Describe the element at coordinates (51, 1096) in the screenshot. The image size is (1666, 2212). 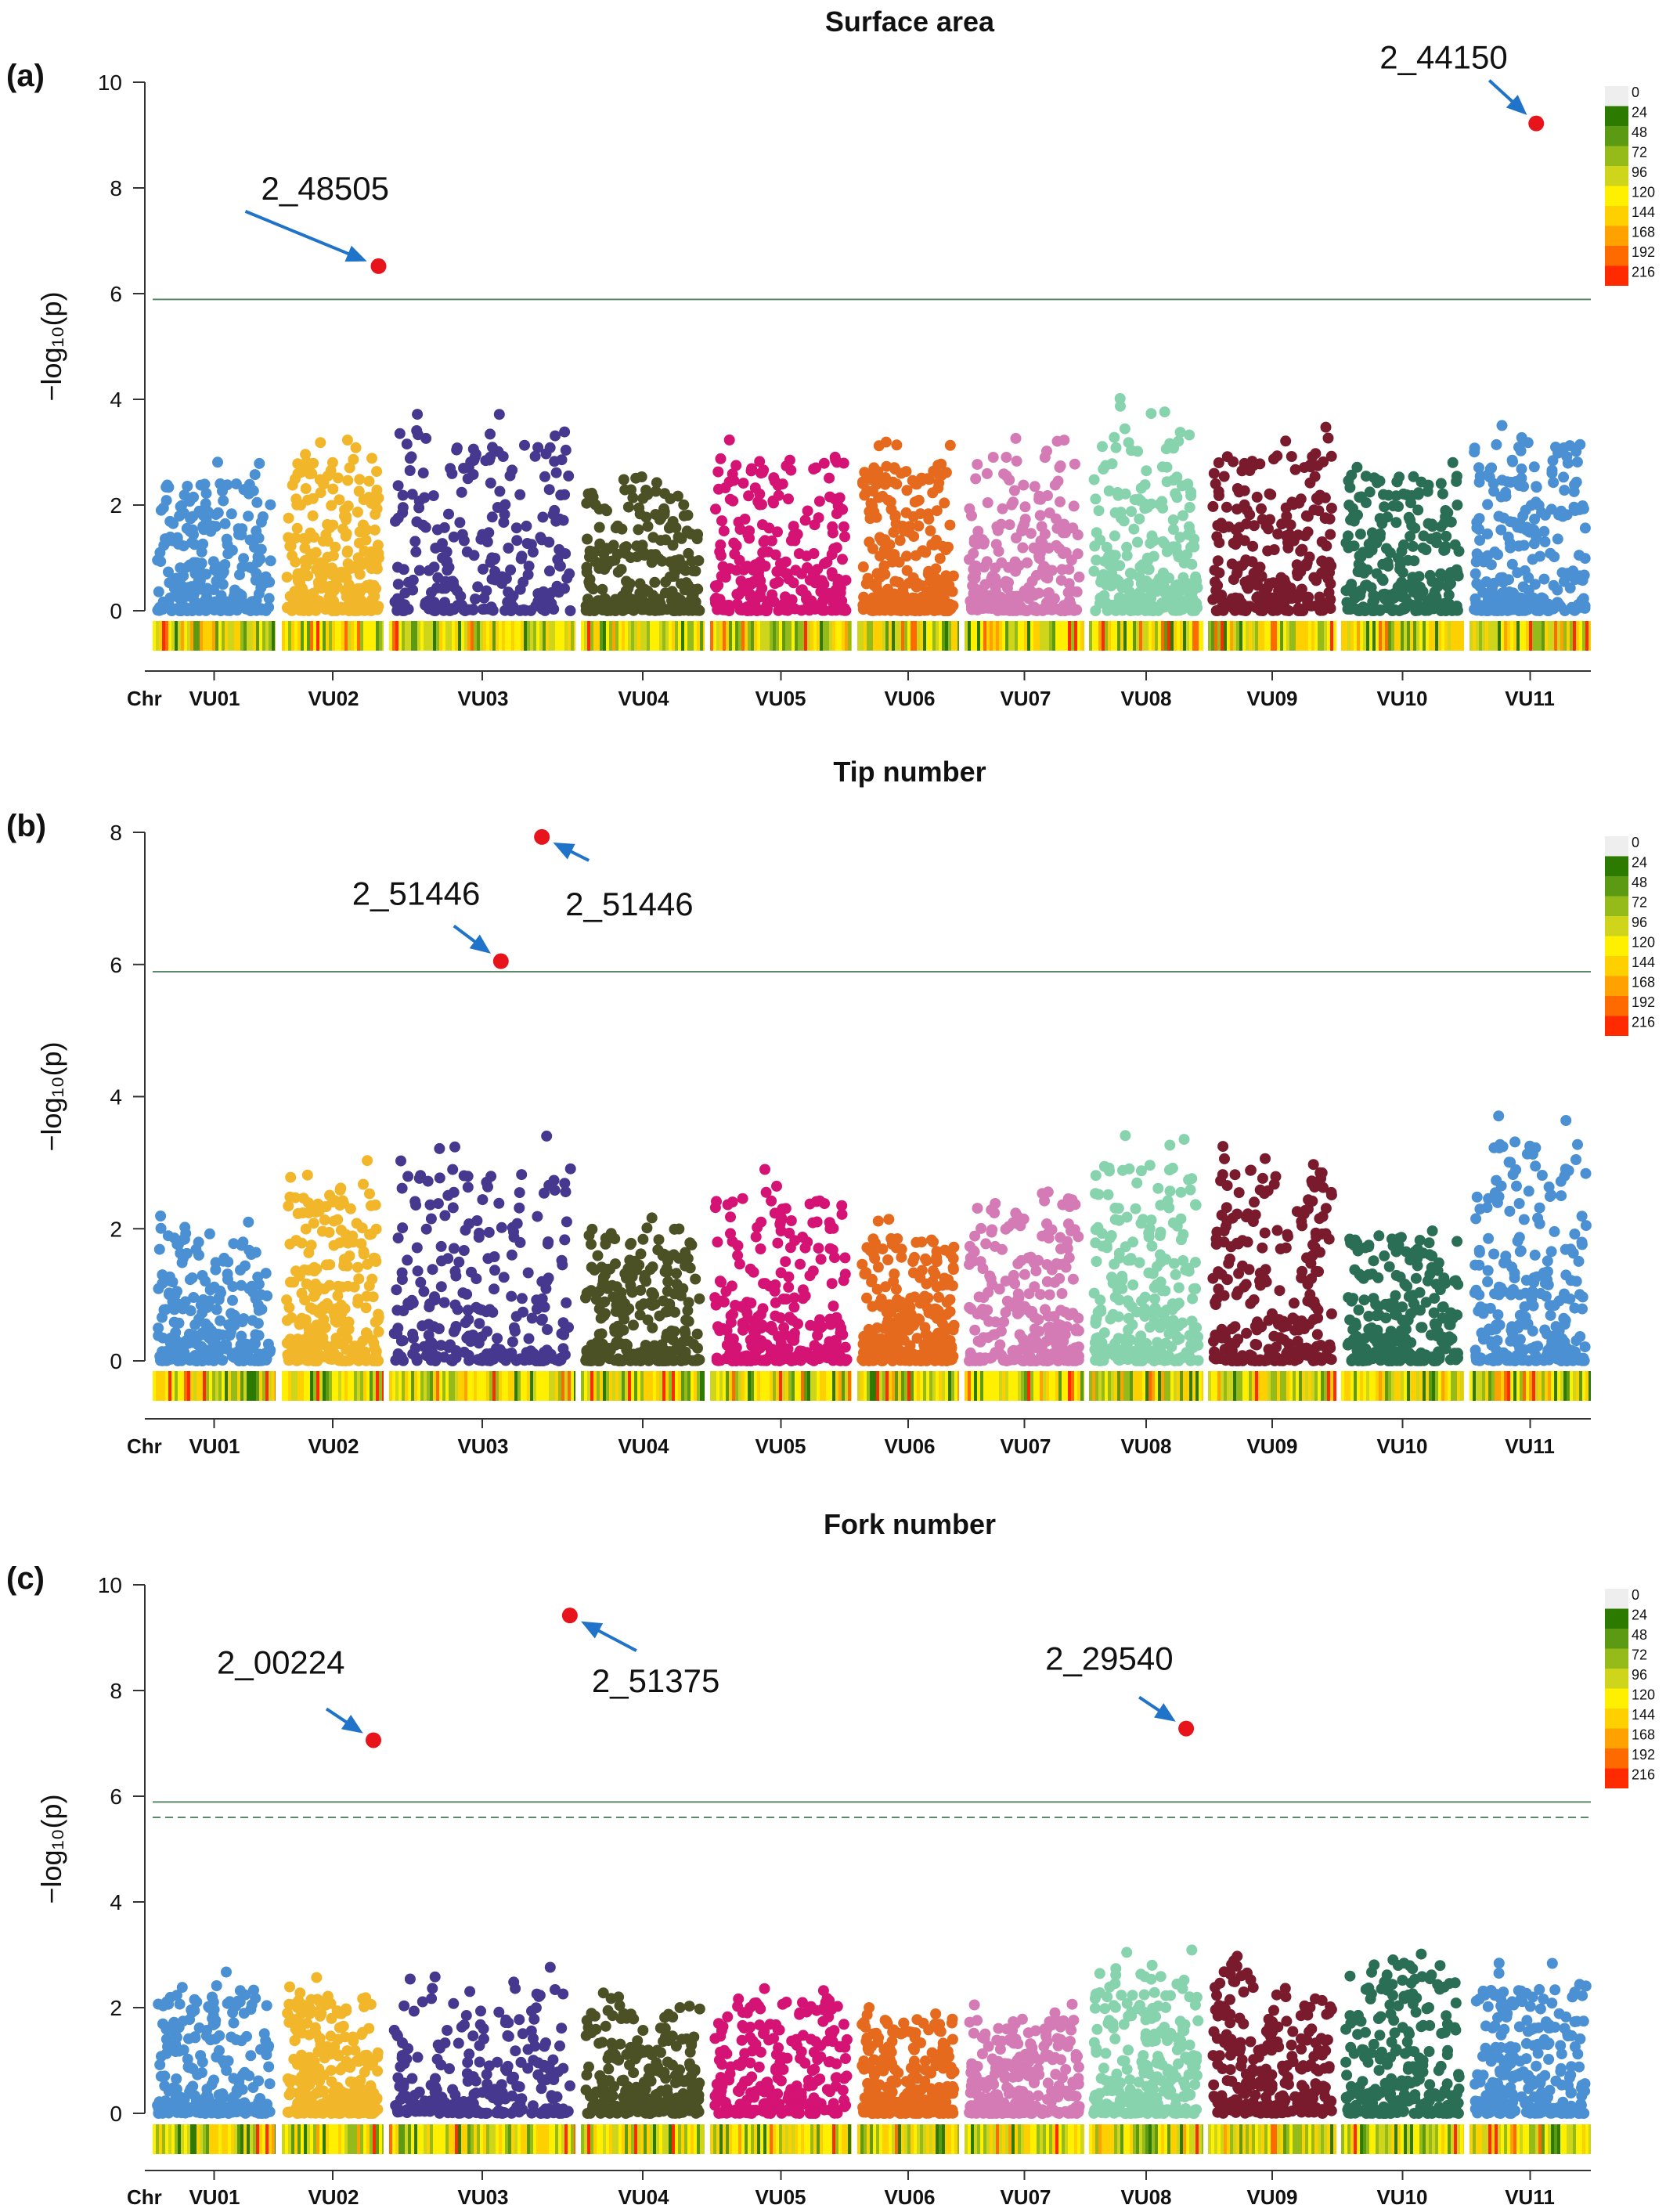
I see `y-axis-label: −log₁₀(p)` at that location.